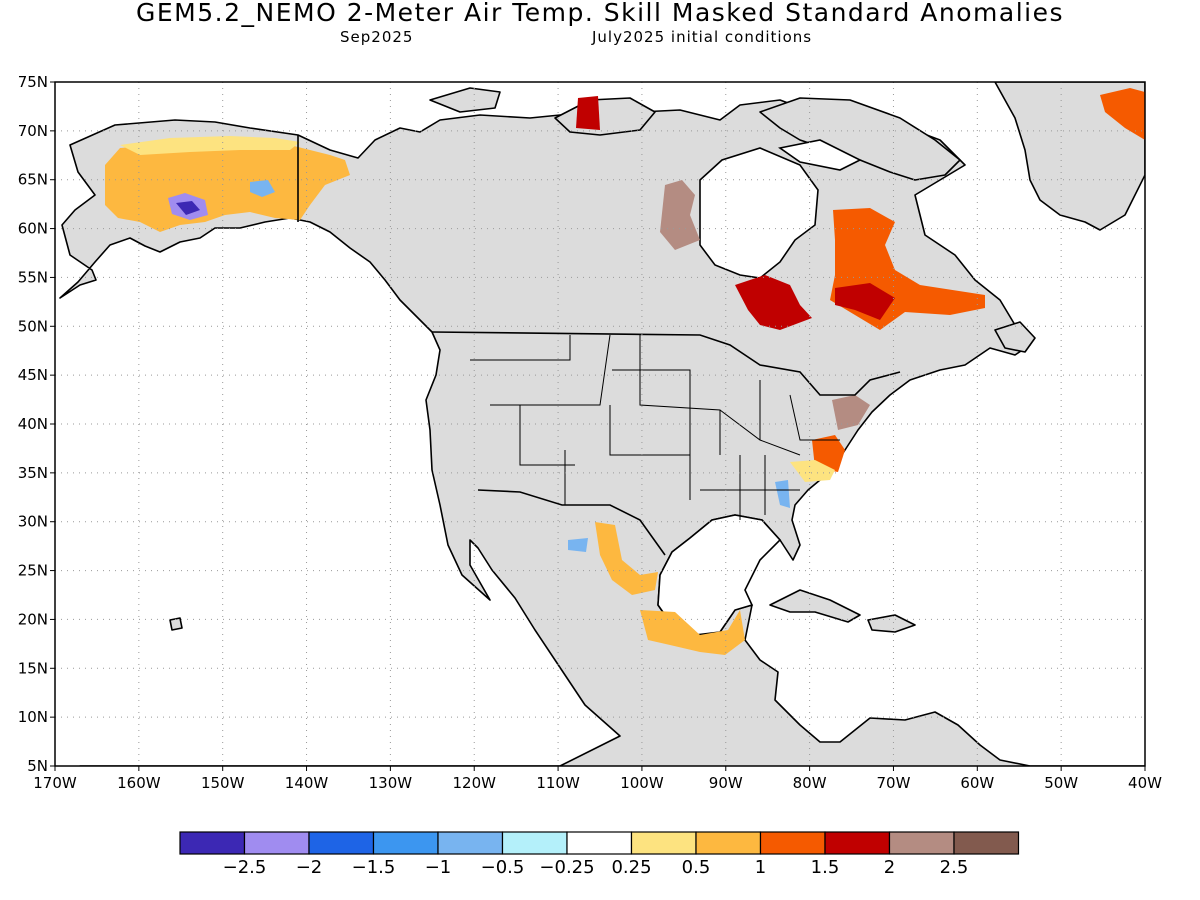 The height and width of the screenshot is (900, 1200). Describe the element at coordinates (812, 471) in the screenshot. I see `anomaly-region-carolinas` at that location.